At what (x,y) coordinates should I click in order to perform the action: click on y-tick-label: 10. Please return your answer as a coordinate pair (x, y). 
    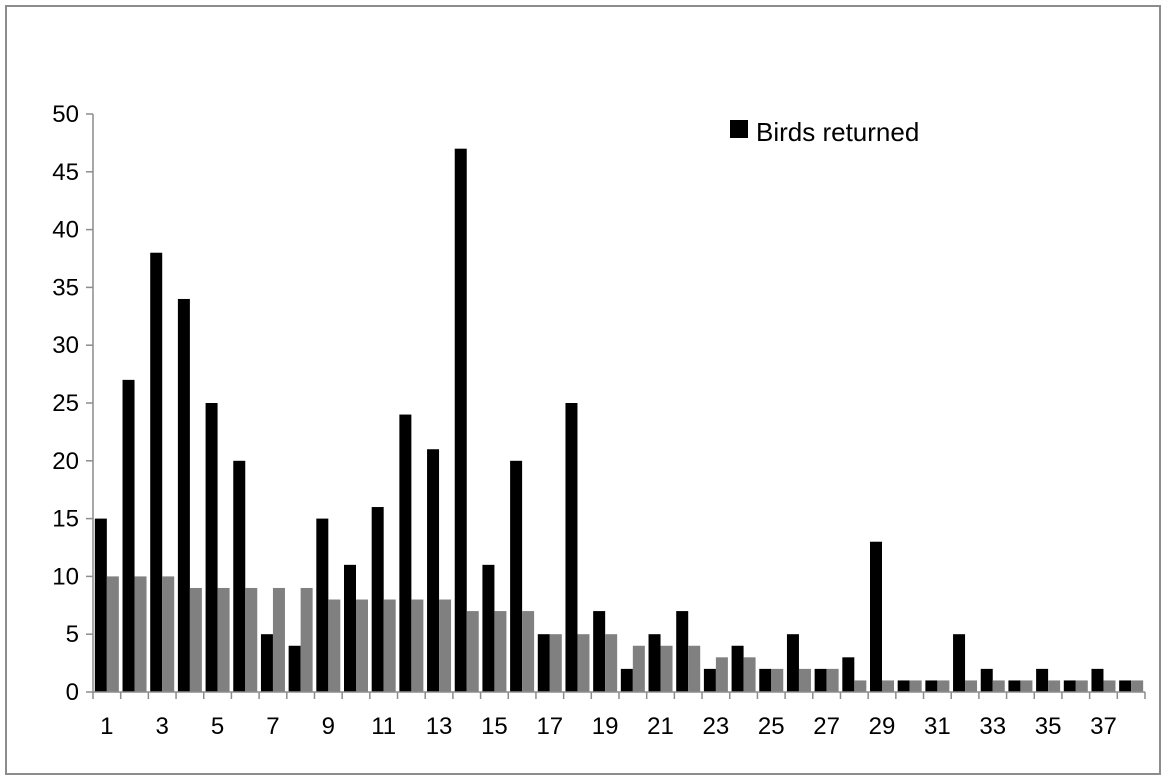
    Looking at the image, I should click on (65, 576).